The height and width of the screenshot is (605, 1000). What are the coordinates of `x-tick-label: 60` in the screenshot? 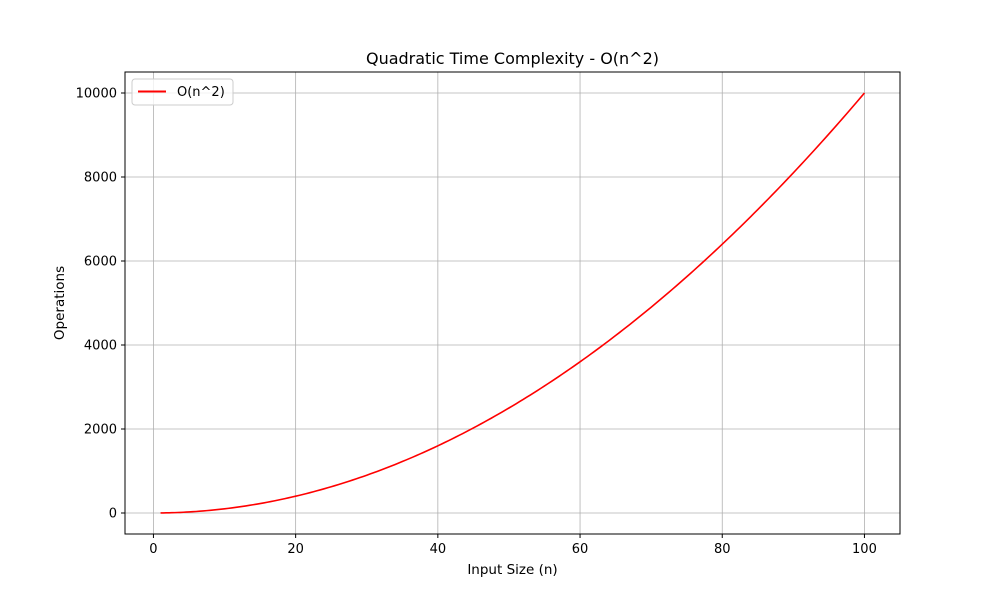 It's located at (580, 549).